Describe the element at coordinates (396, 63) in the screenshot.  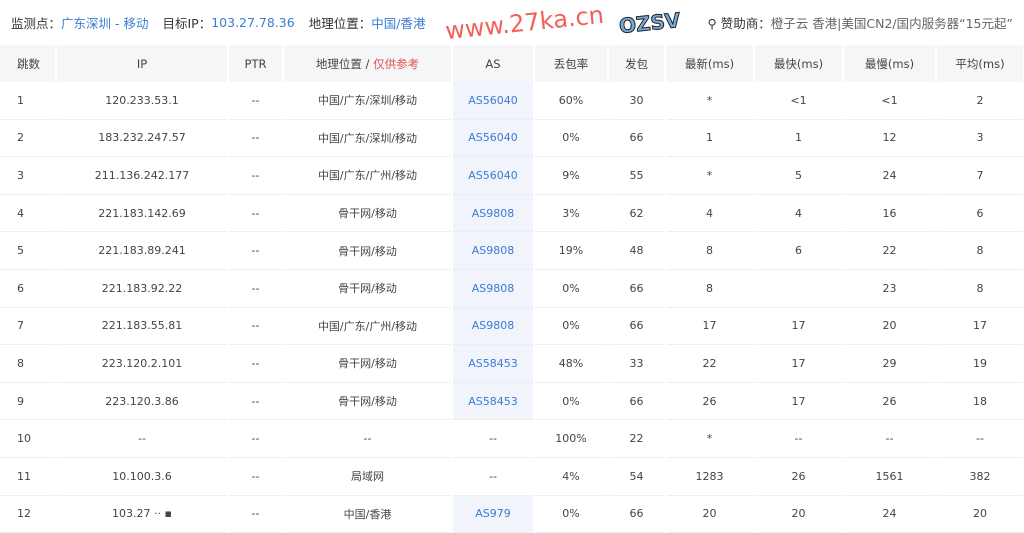
I see `geo-note: 仅供参考` at that location.